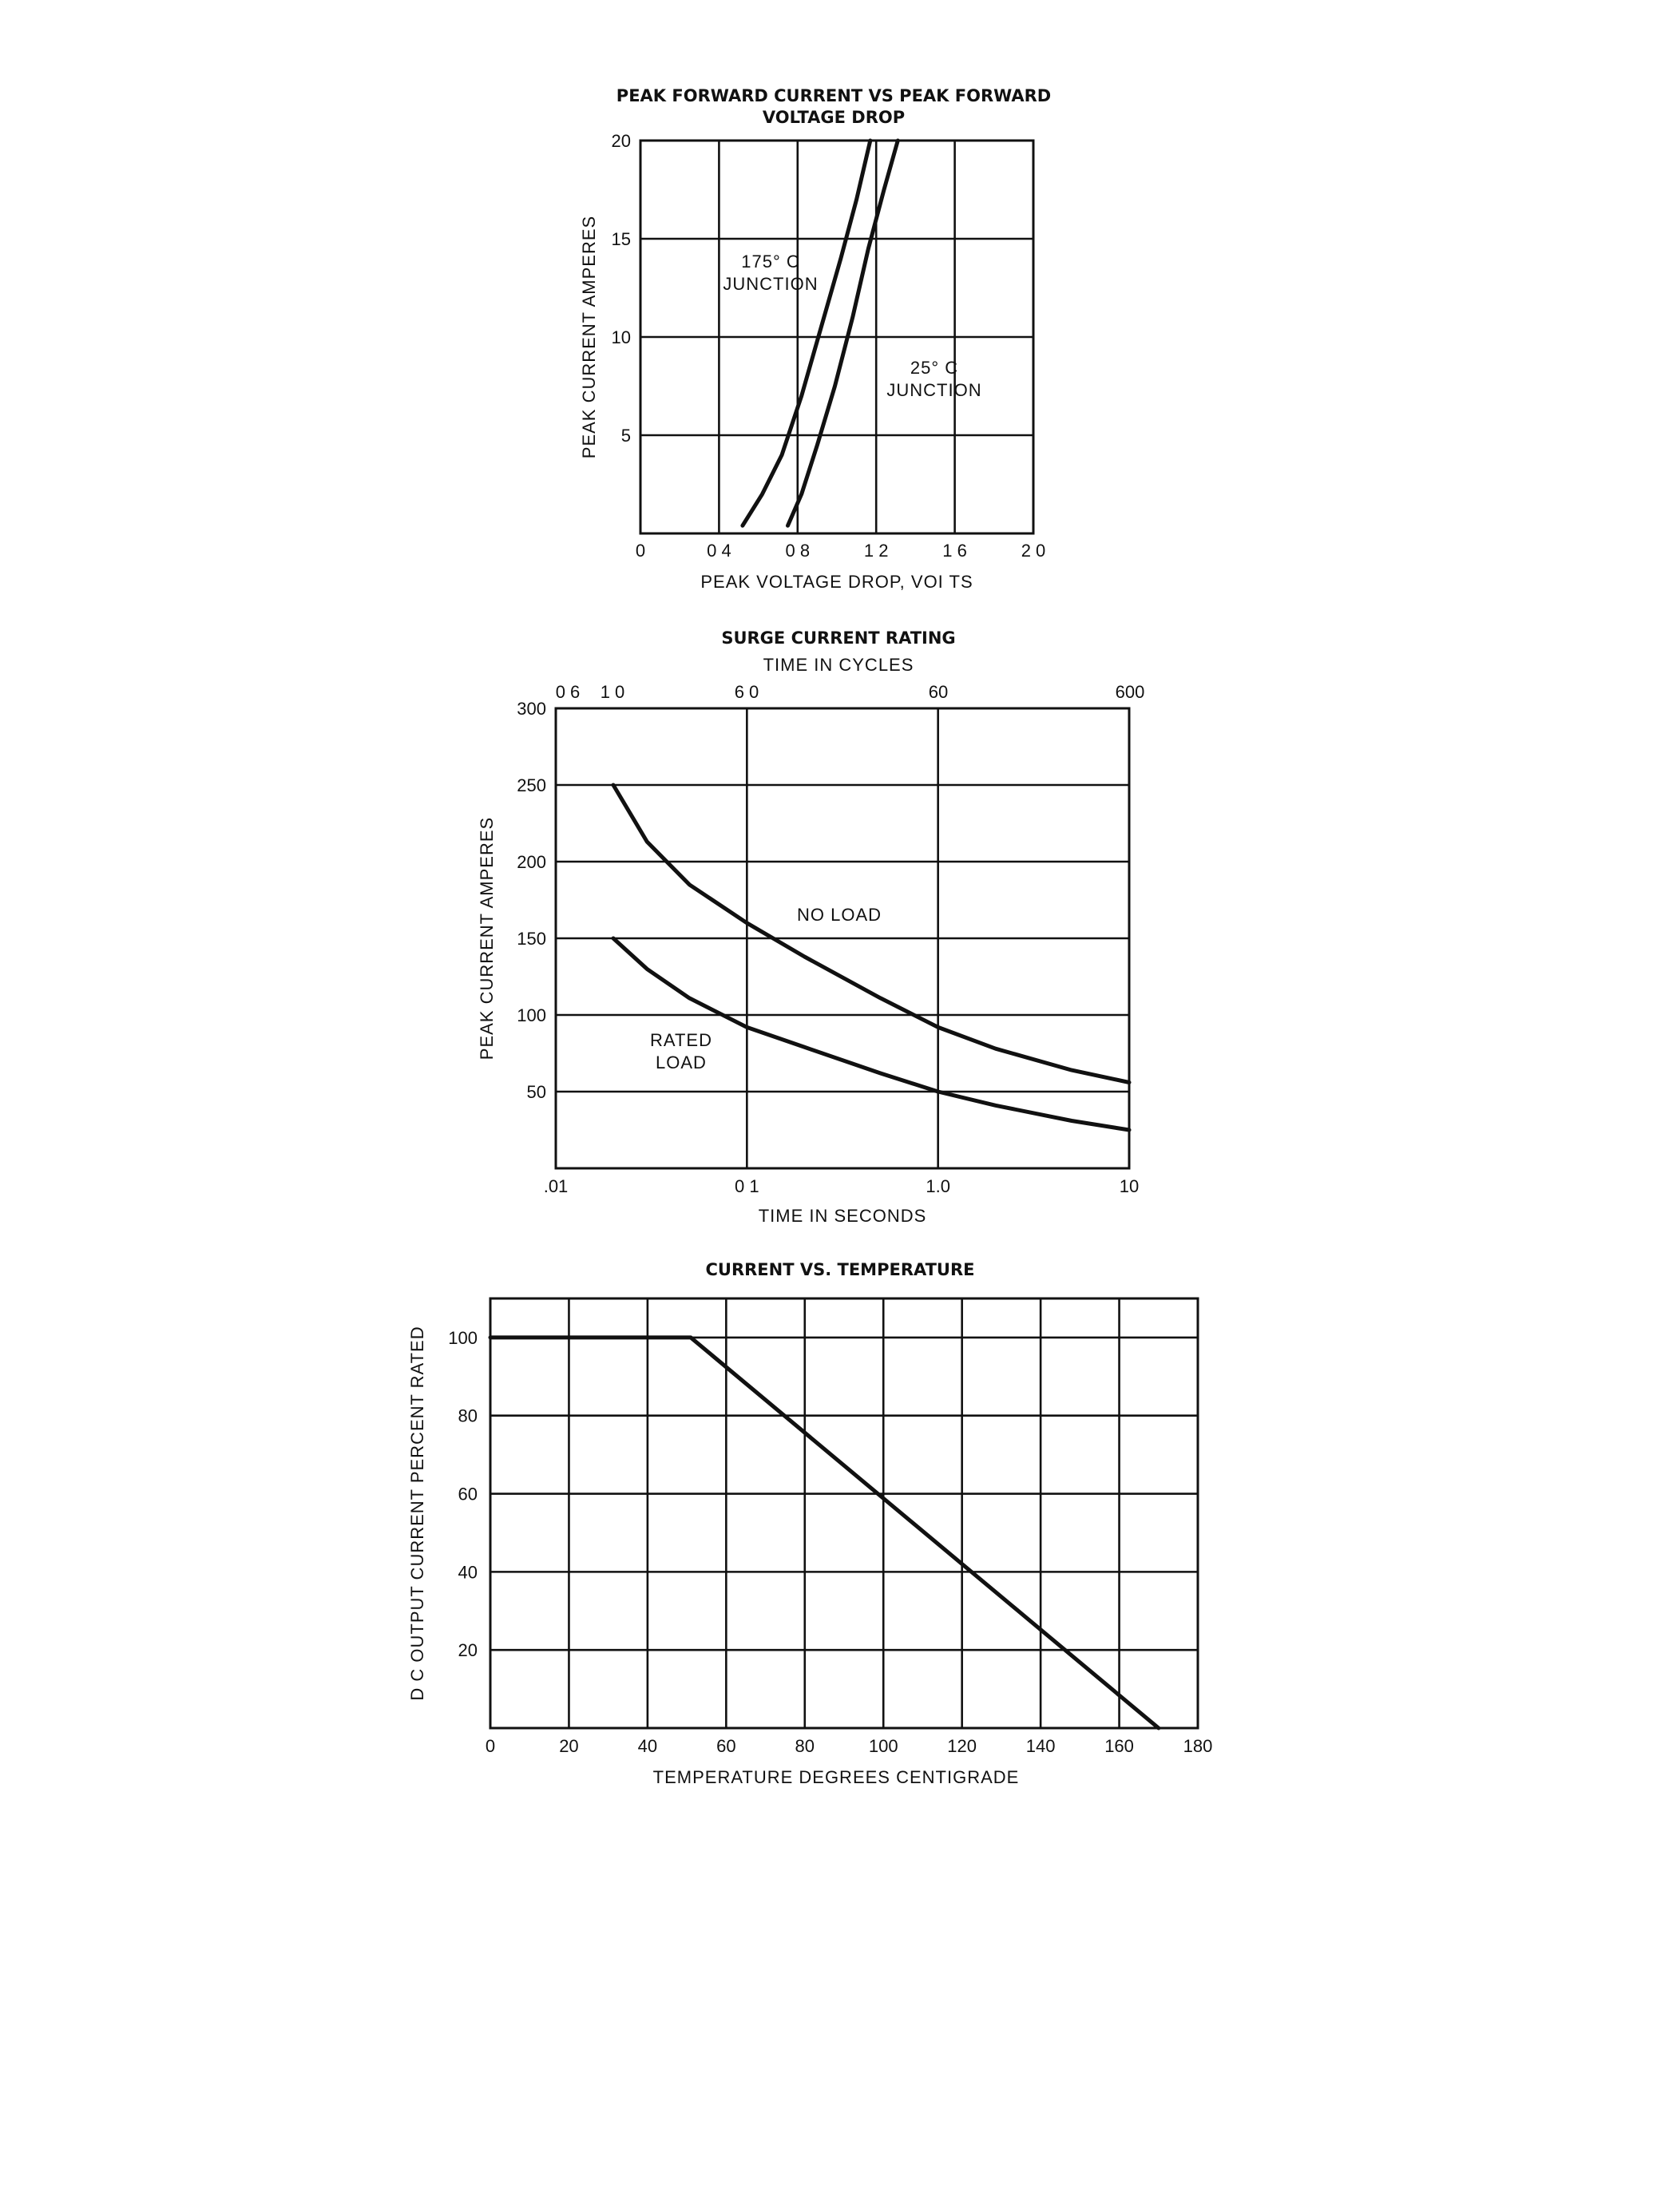 This screenshot has width=1661, height=2212. Describe the element at coordinates (838, 638) in the screenshot. I see `chart-title: SURGE CURRENT RATING` at that location.